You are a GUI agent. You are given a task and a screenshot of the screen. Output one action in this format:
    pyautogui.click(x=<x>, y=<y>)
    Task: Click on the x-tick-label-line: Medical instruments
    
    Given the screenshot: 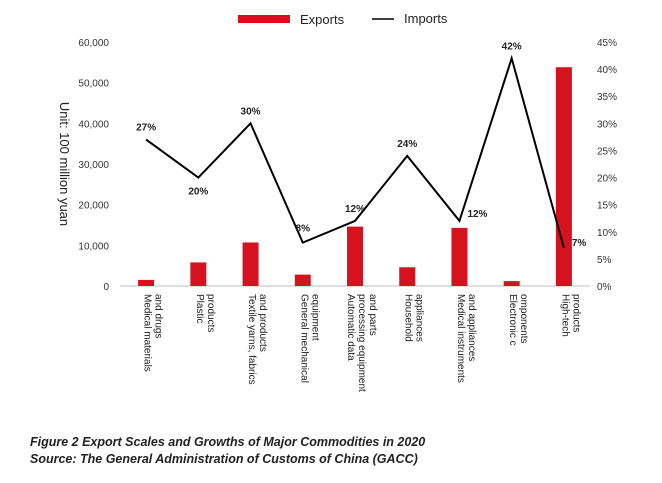 What is the action you would take?
    pyautogui.click(x=460, y=338)
    